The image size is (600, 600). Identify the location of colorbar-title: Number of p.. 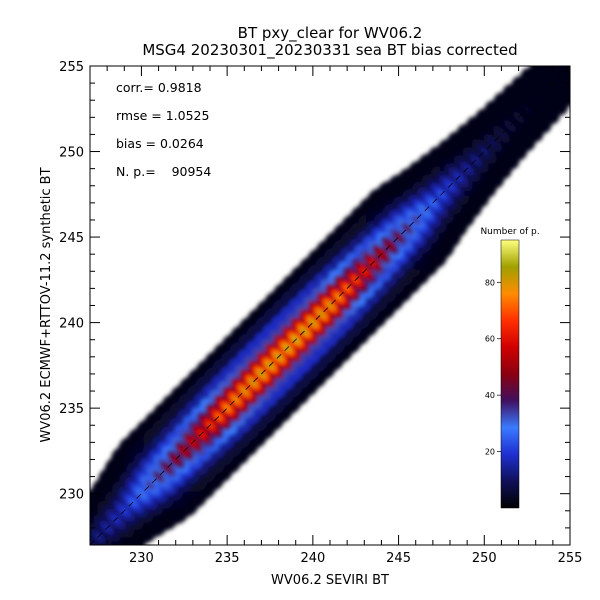
(509, 232).